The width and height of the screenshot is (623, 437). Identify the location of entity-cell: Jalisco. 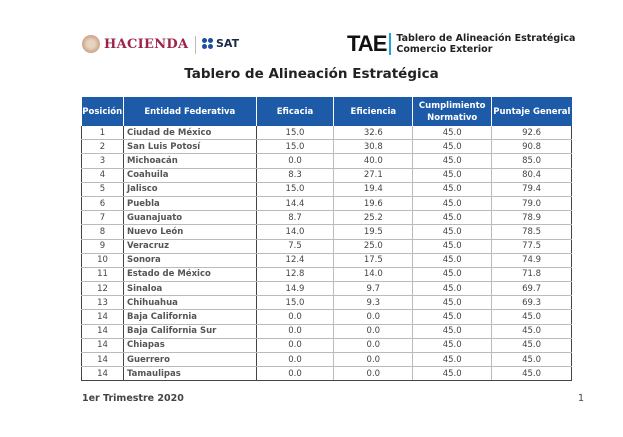
(189, 189).